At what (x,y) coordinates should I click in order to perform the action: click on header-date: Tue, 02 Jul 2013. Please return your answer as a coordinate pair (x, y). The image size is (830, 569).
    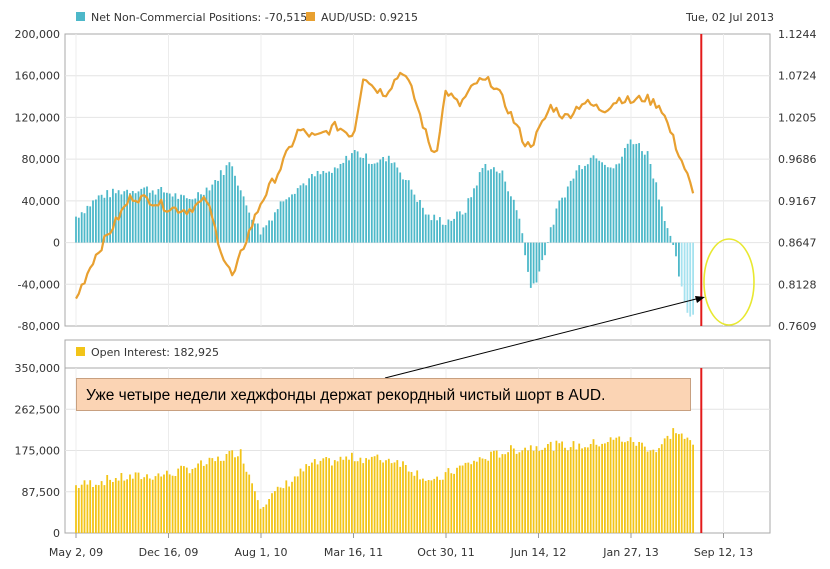
    Looking at the image, I should click on (729, 17).